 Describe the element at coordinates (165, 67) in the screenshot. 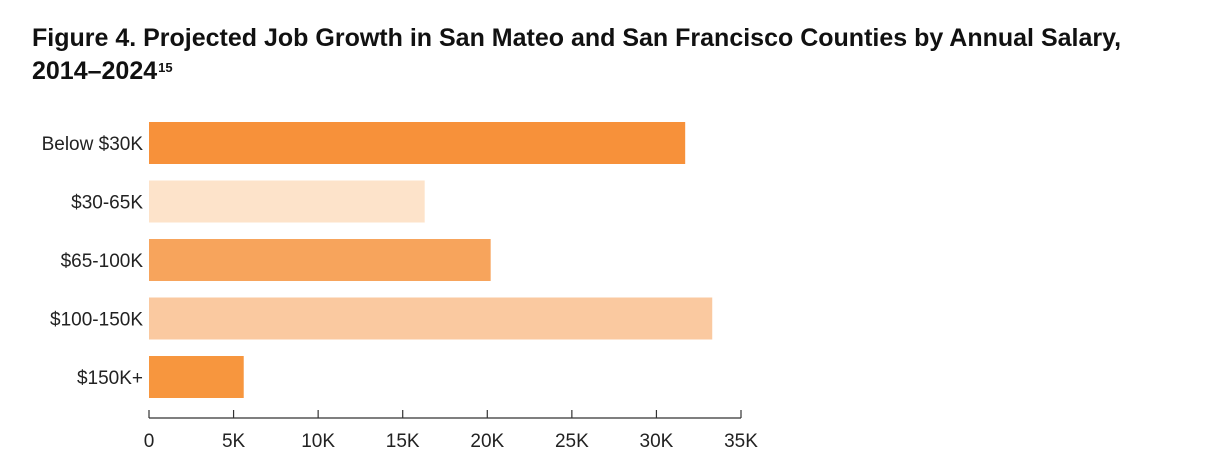

I see `title-footnote: 15` at that location.